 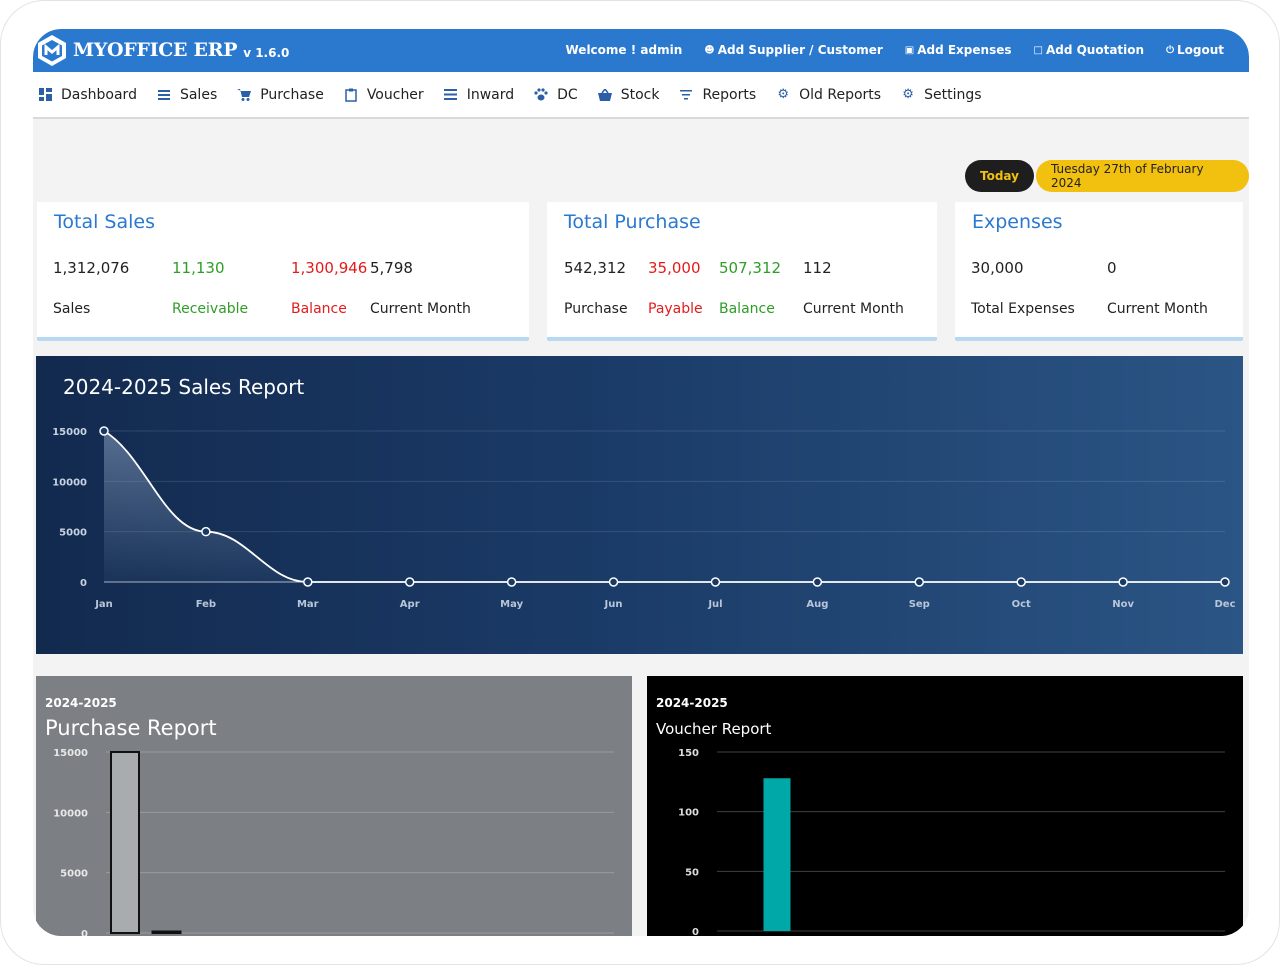 What do you see at coordinates (632, 222) in the screenshot?
I see `card-title: Total Purchase` at bounding box center [632, 222].